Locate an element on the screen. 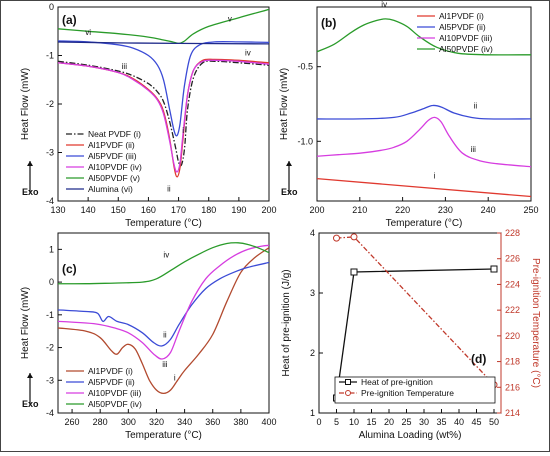  x-tick-label: 180 is located at coordinates (208, 210).